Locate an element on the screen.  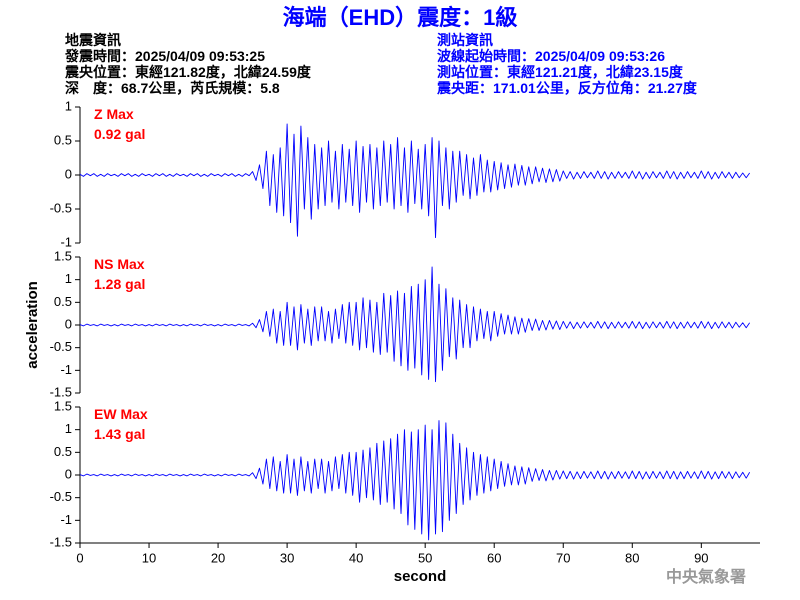
x-tick-label: 30 is located at coordinates (287, 557).